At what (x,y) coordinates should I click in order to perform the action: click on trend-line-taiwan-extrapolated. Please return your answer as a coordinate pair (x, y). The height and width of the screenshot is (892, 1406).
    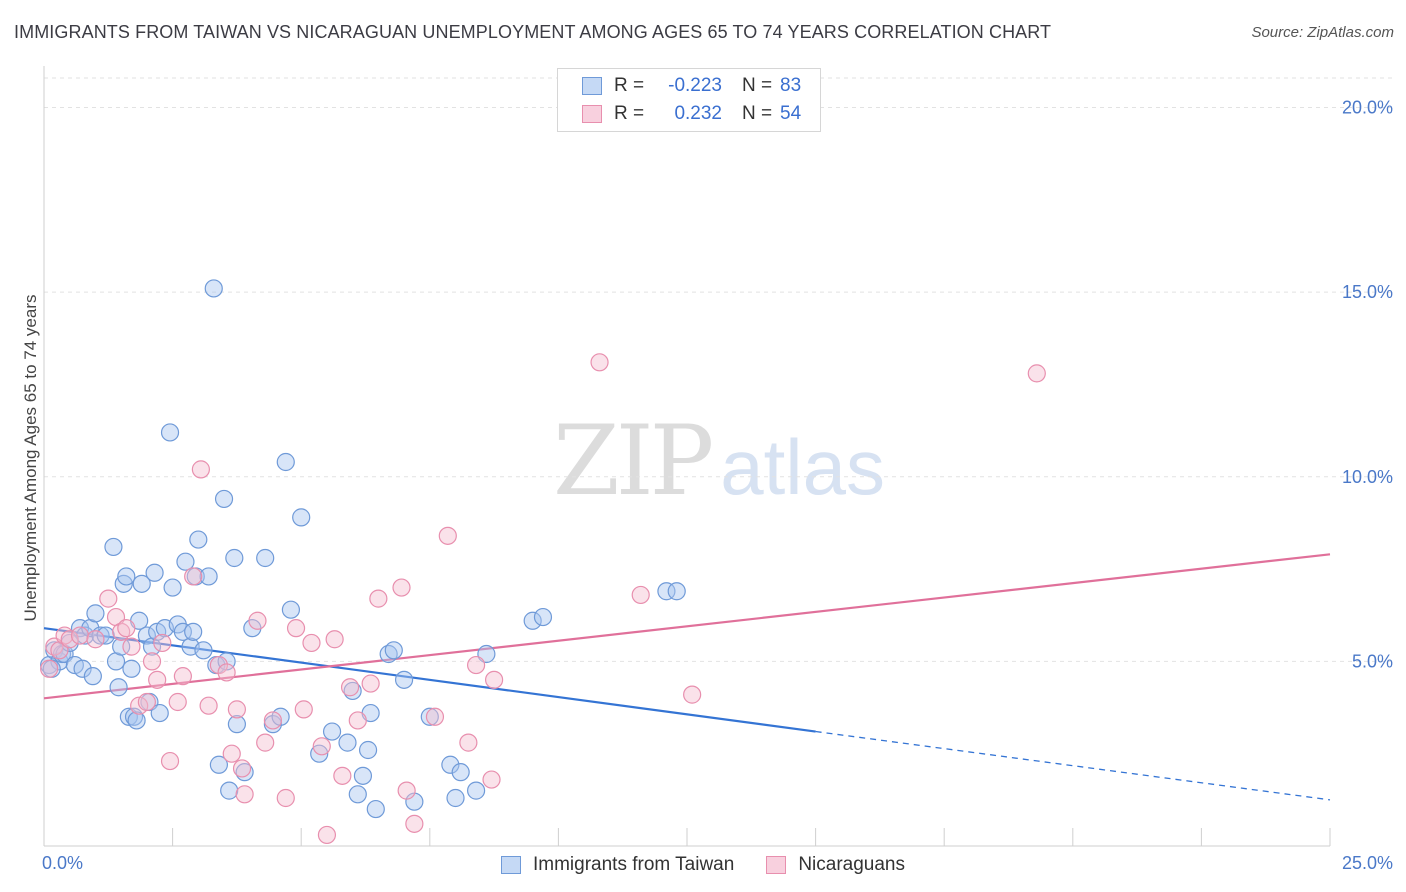
    Looking at the image, I should click on (1073, 765).